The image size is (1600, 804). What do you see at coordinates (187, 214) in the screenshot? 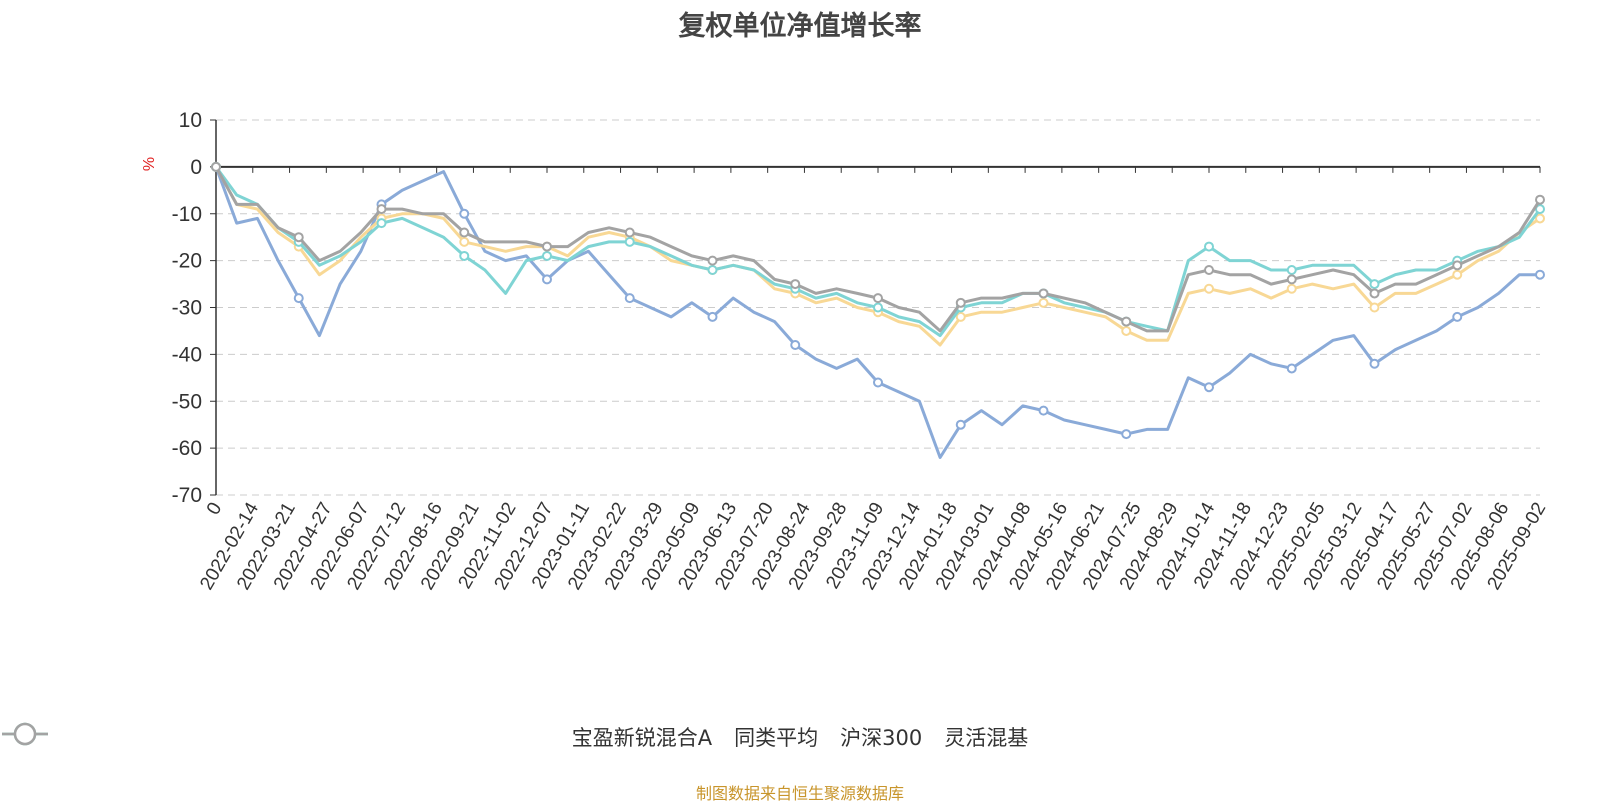
I see `y-tick-label: -10` at bounding box center [187, 214].